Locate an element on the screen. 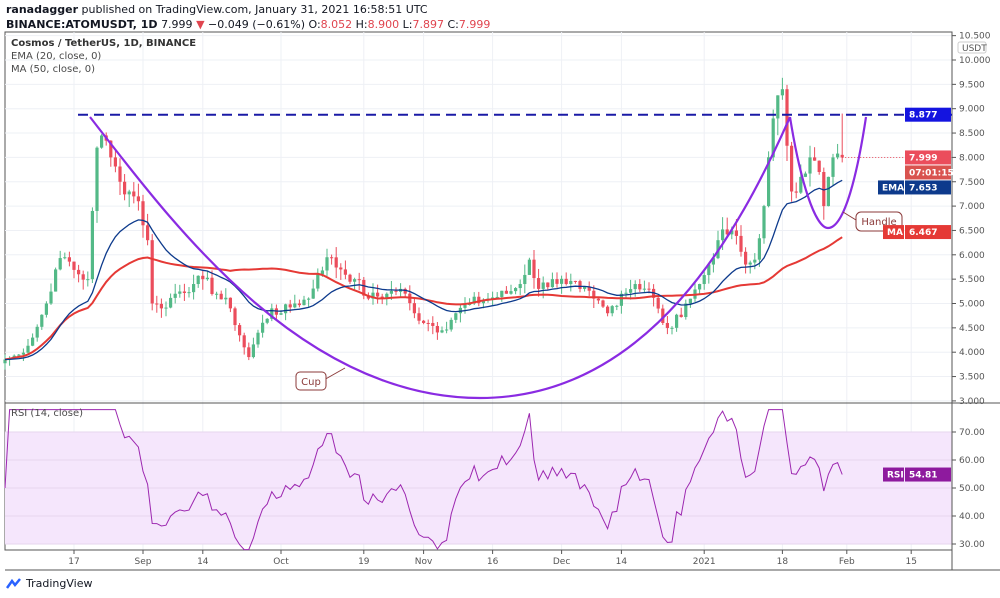  price-axis-label: 8.500 is located at coordinates (972, 134).